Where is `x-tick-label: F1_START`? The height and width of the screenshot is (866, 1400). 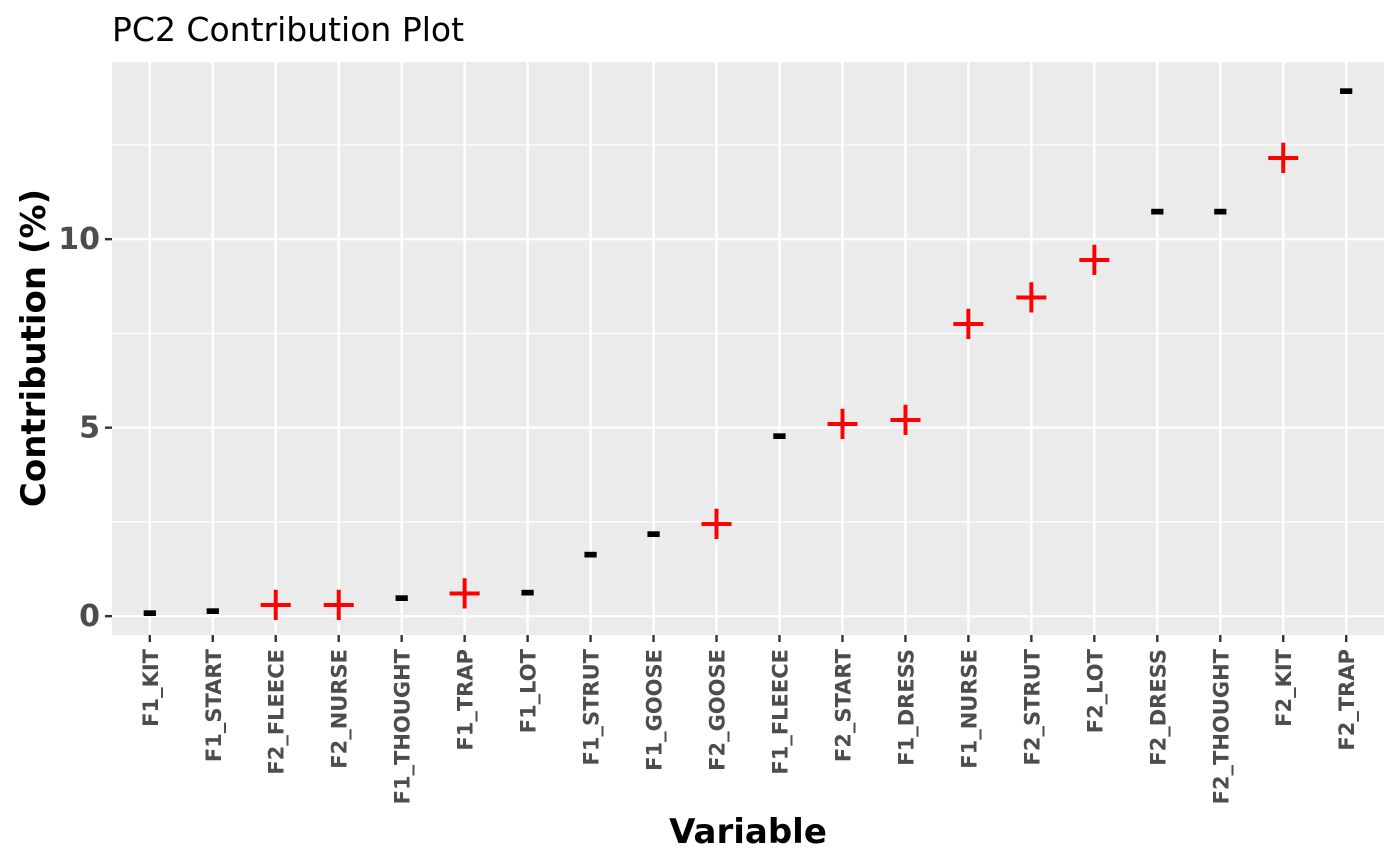
x-tick-label: F1_START is located at coordinates (214, 705).